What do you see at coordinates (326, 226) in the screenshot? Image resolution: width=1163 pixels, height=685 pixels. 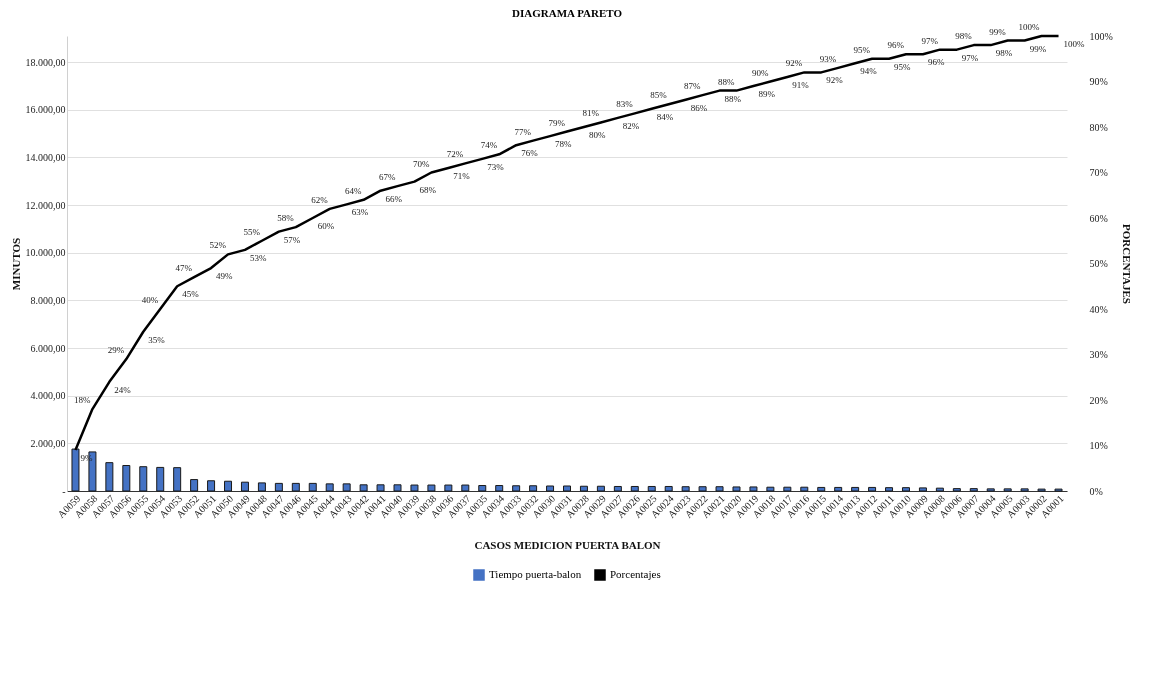 I see `data-label: 60%` at bounding box center [326, 226].